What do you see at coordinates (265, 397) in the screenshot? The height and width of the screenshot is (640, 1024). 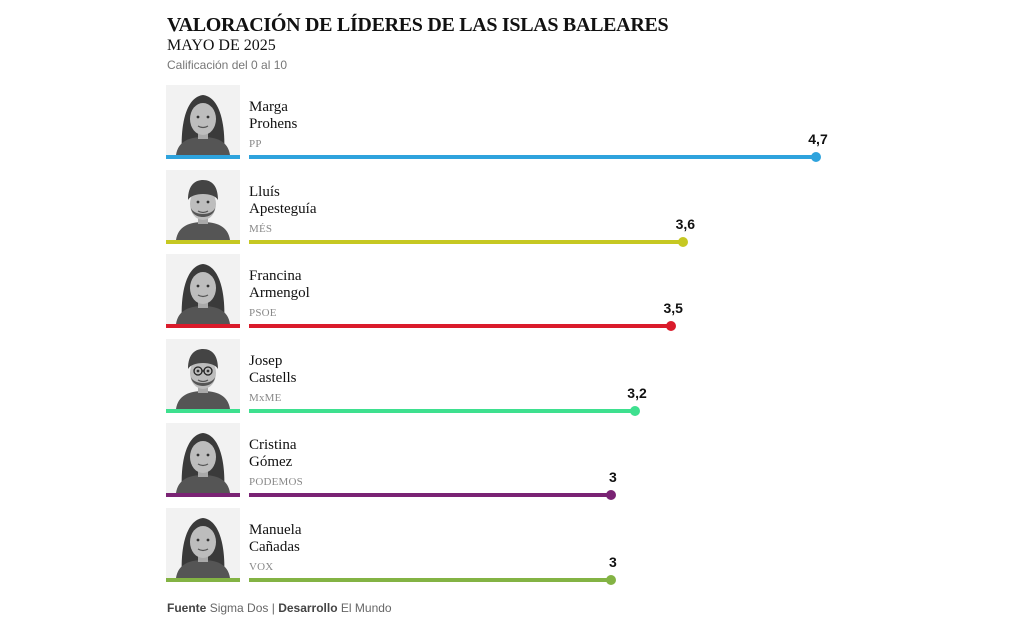 I see `party-label: MxME` at bounding box center [265, 397].